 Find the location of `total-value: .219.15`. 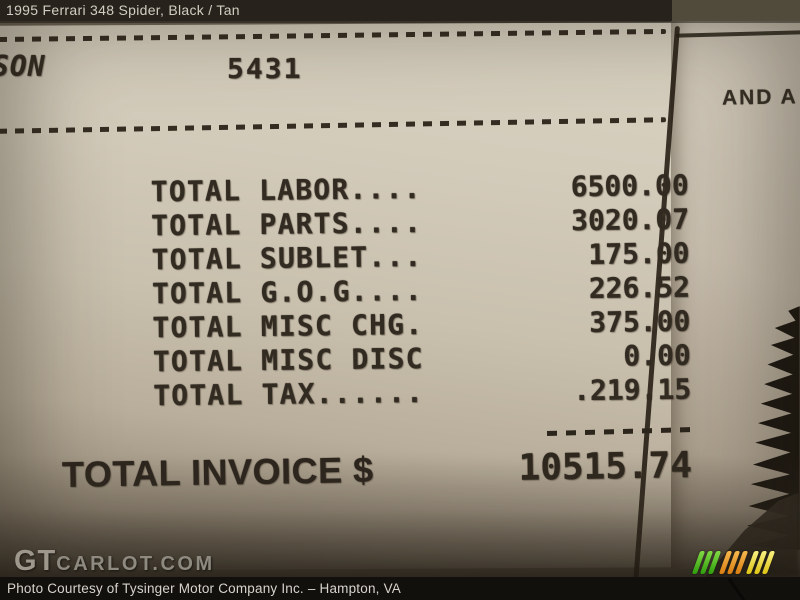

total-value: .219.15 is located at coordinates (632, 390).